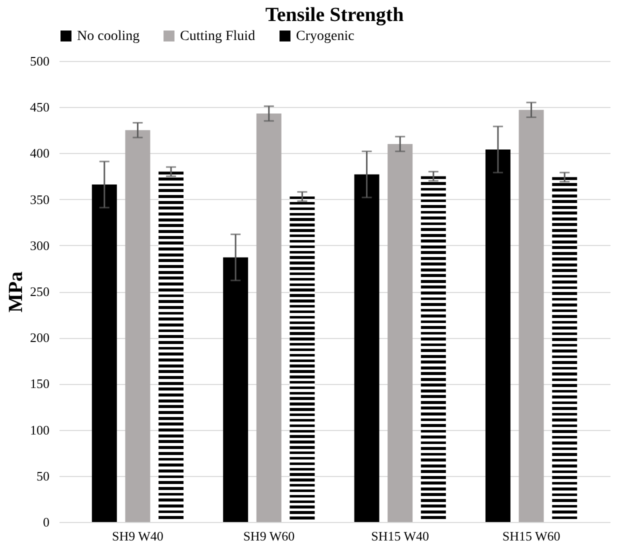 This screenshot has width=627, height=555. Describe the element at coordinates (40, 61) in the screenshot. I see `y-tick-label: 500` at that location.